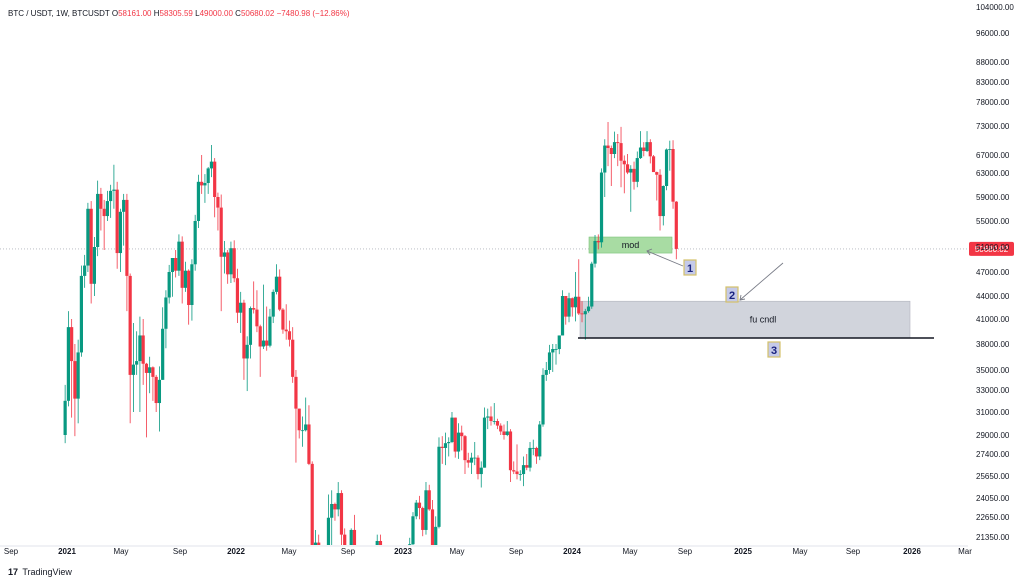 This screenshot has width=1024, height=584. What do you see at coordinates (40, 572) in the screenshot?
I see `tradingview-footer: 17 TradingView` at bounding box center [40, 572].